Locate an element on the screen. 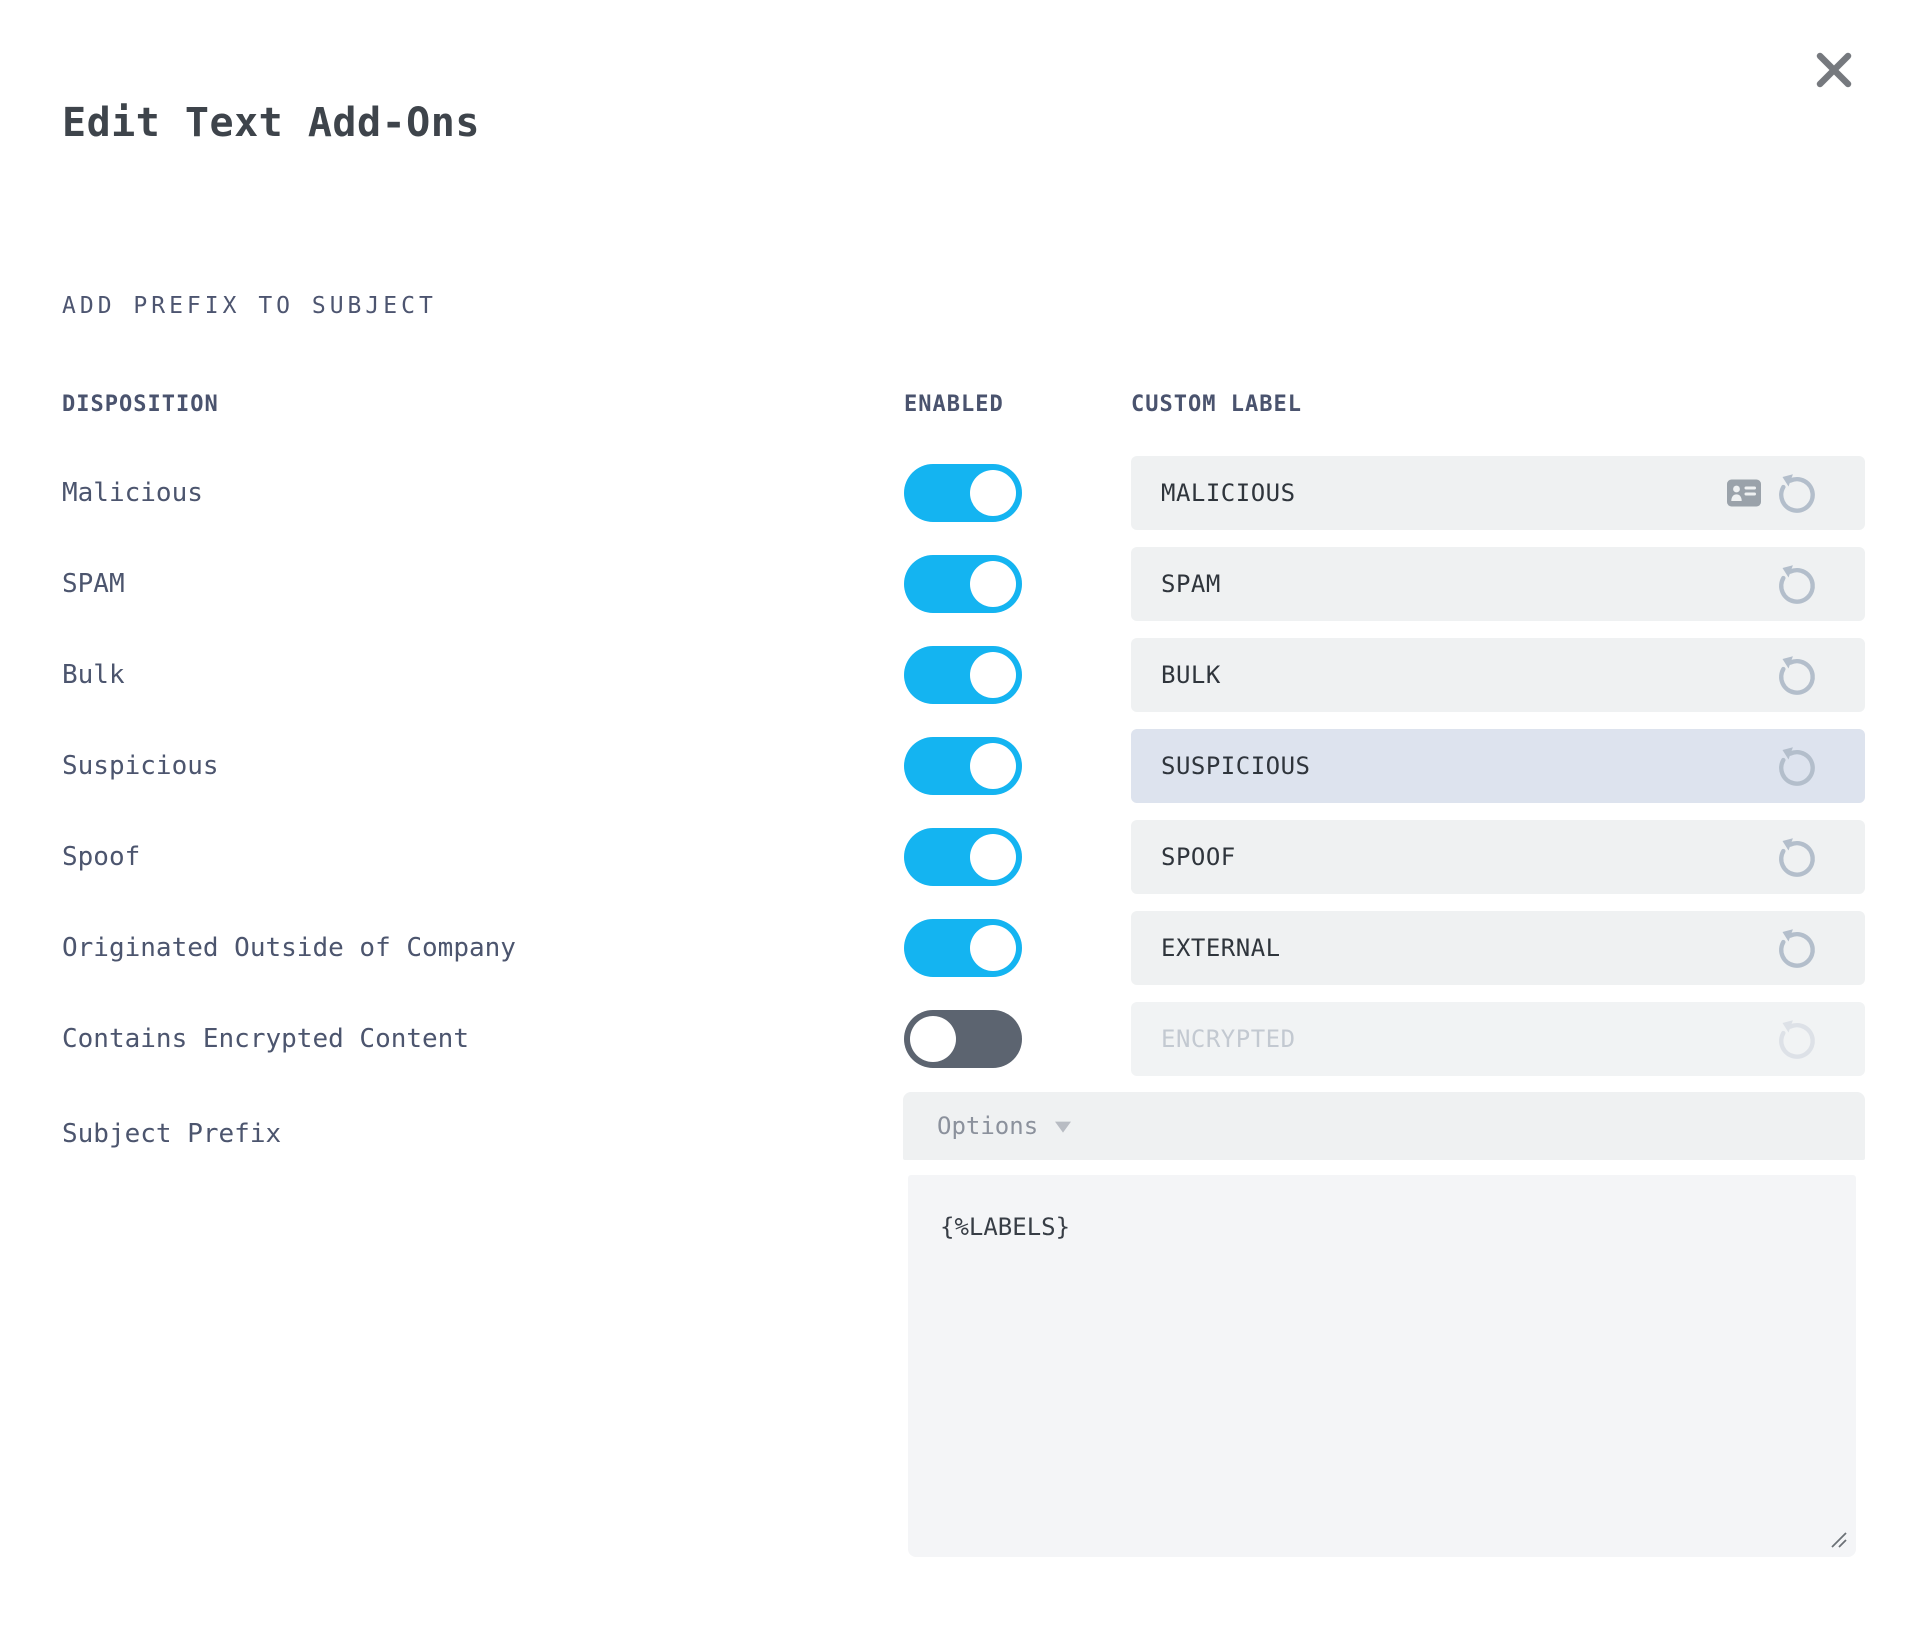 This screenshot has width=1908, height=1650. toggle-external is located at coordinates (963, 948).